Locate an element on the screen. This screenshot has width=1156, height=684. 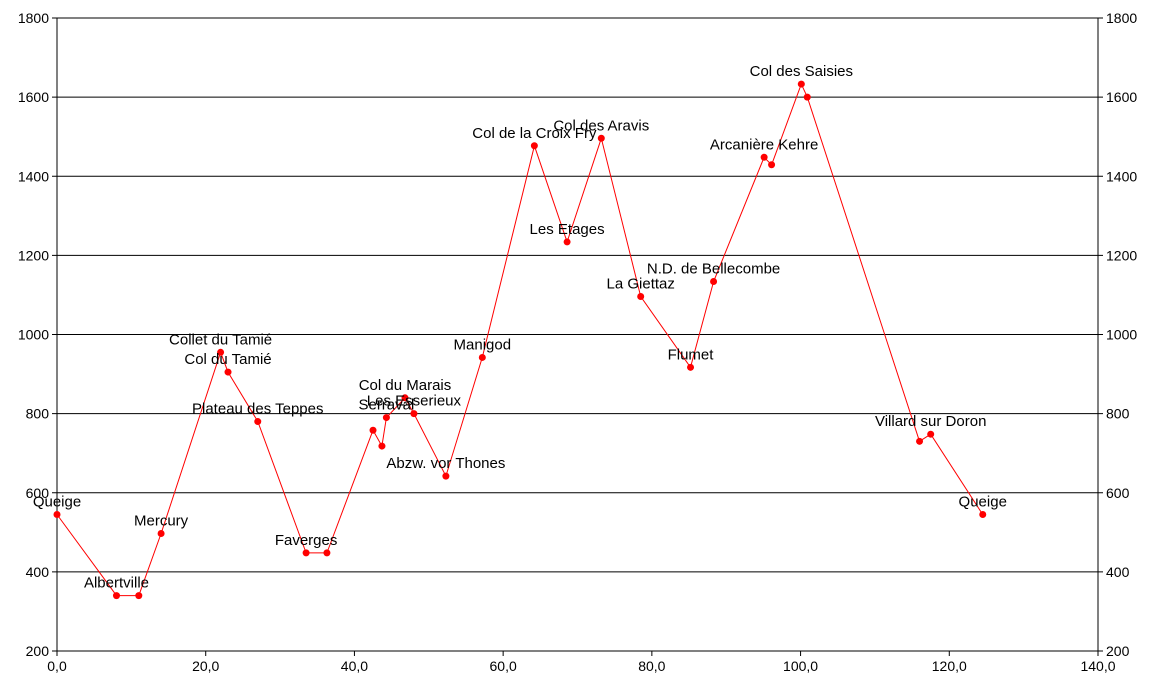
data-label: Mercury is located at coordinates (161, 520).